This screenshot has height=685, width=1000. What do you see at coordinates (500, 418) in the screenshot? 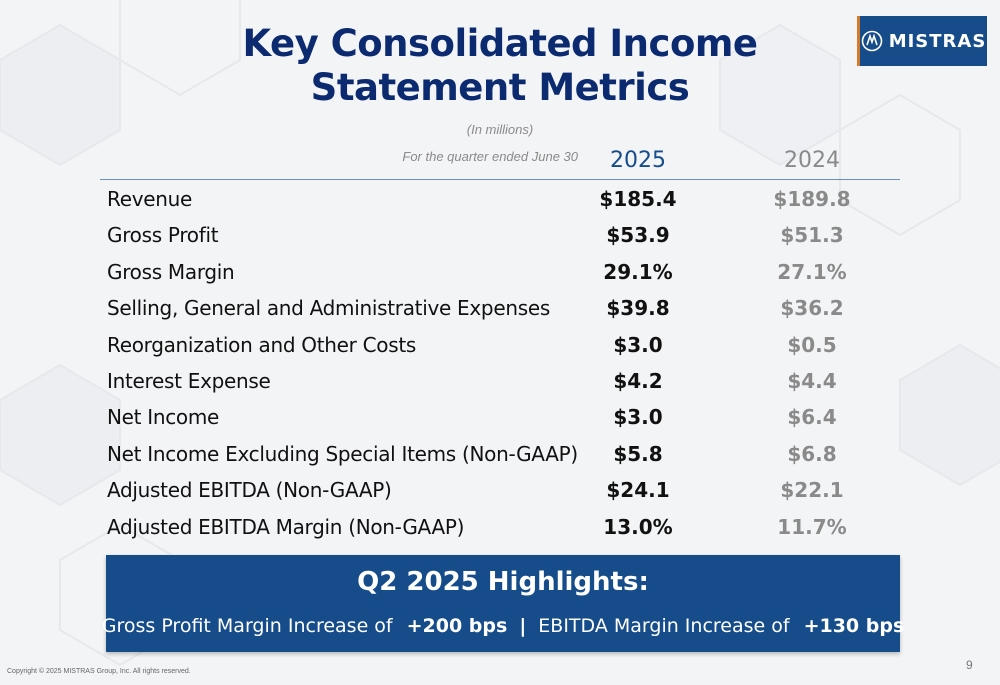
I see `table-row: Net Income $3.0 $6.4` at bounding box center [500, 418].